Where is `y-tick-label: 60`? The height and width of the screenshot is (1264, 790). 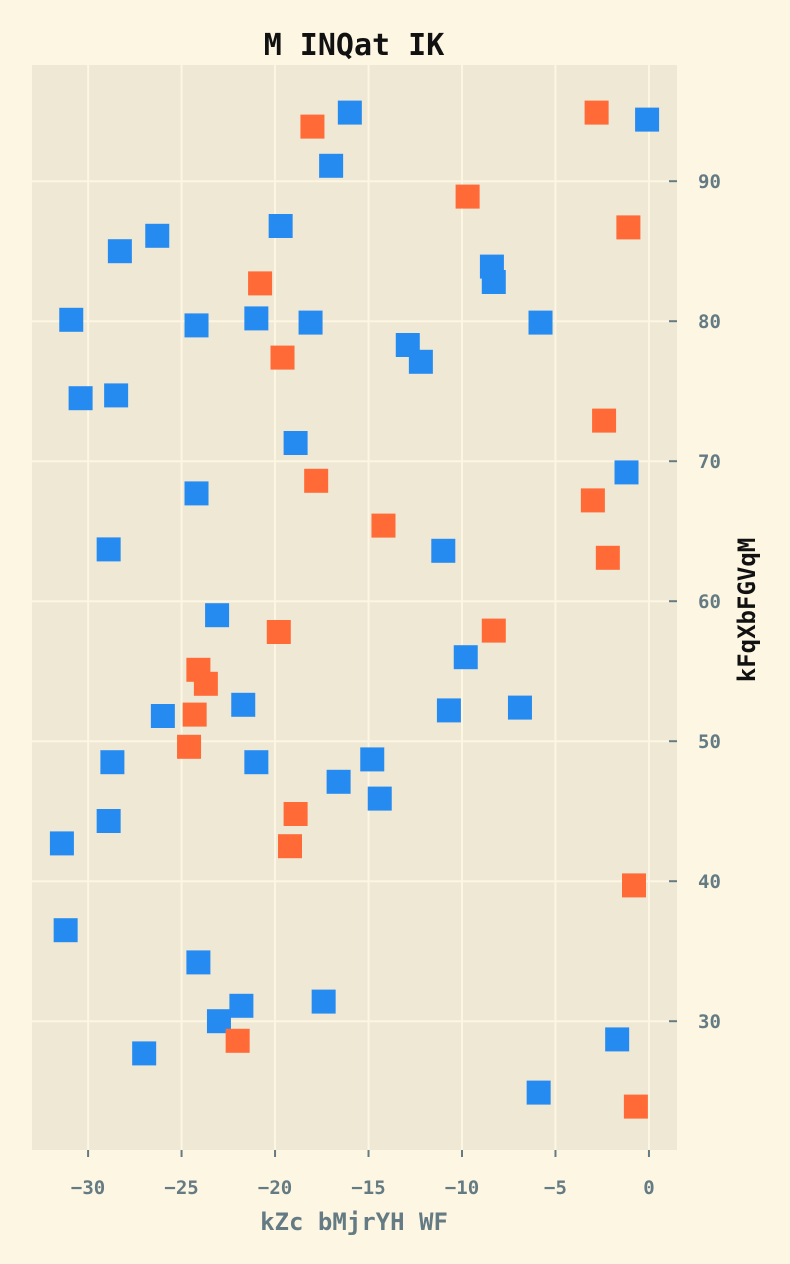 y-tick-label: 60 is located at coordinates (709, 602).